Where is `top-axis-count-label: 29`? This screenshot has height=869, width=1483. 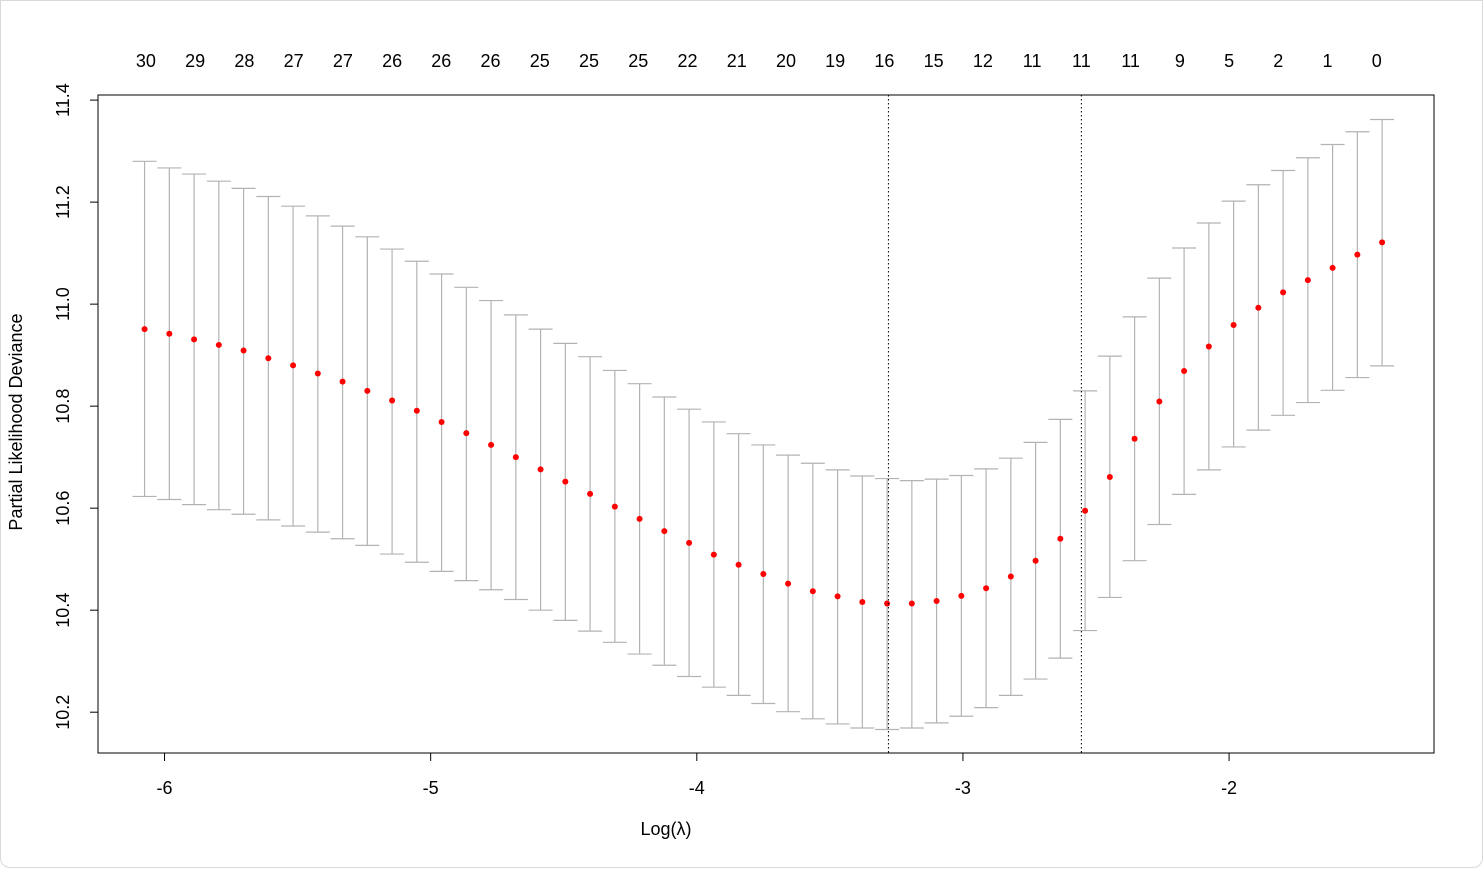
top-axis-count-label: 29 is located at coordinates (195, 61).